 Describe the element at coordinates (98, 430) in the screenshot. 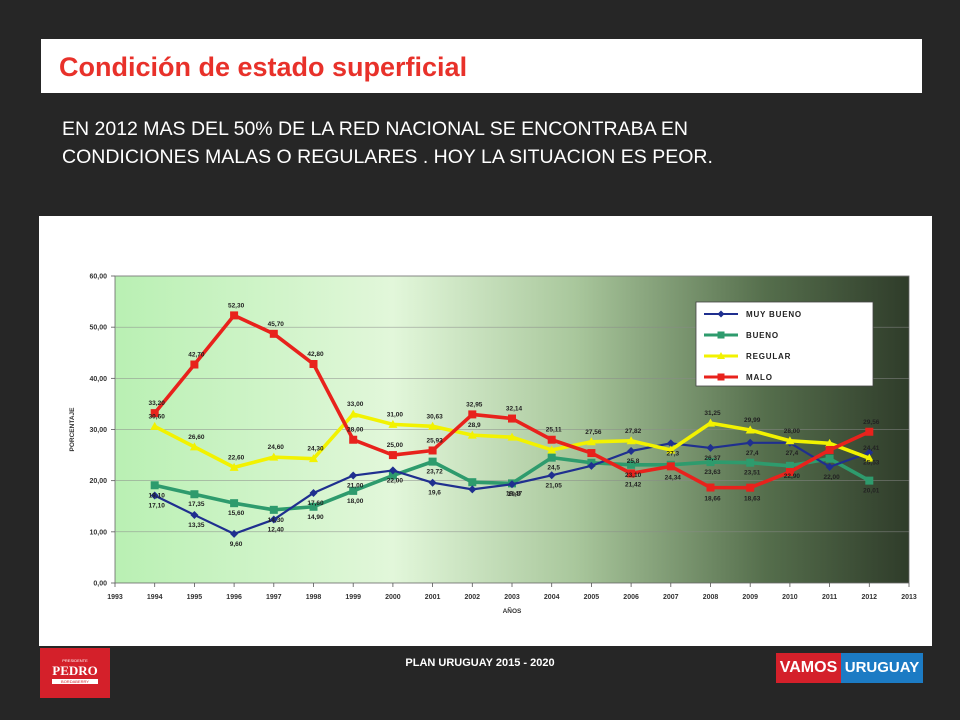

I see `y-tick-label: 30,00` at that location.